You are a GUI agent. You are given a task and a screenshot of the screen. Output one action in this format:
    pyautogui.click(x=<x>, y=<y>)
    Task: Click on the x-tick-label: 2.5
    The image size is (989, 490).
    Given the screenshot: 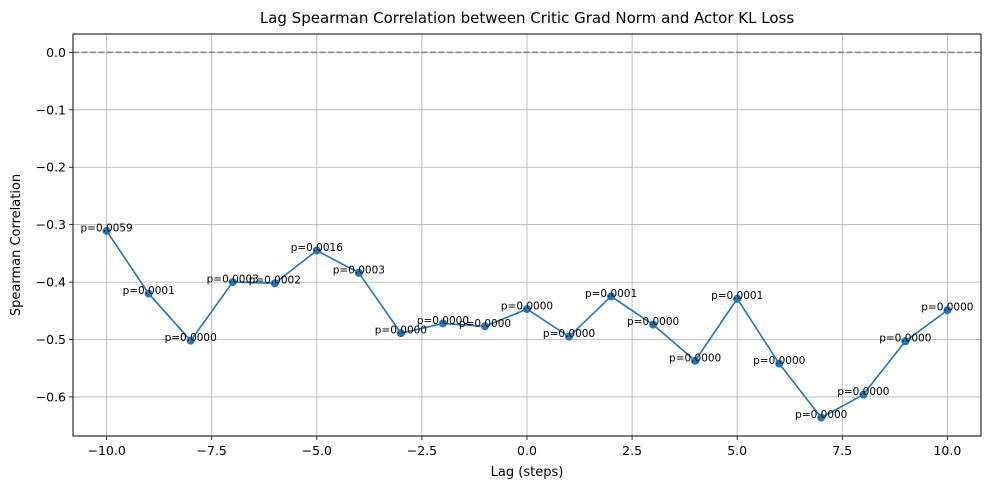 What is the action you would take?
    pyautogui.click(x=632, y=450)
    